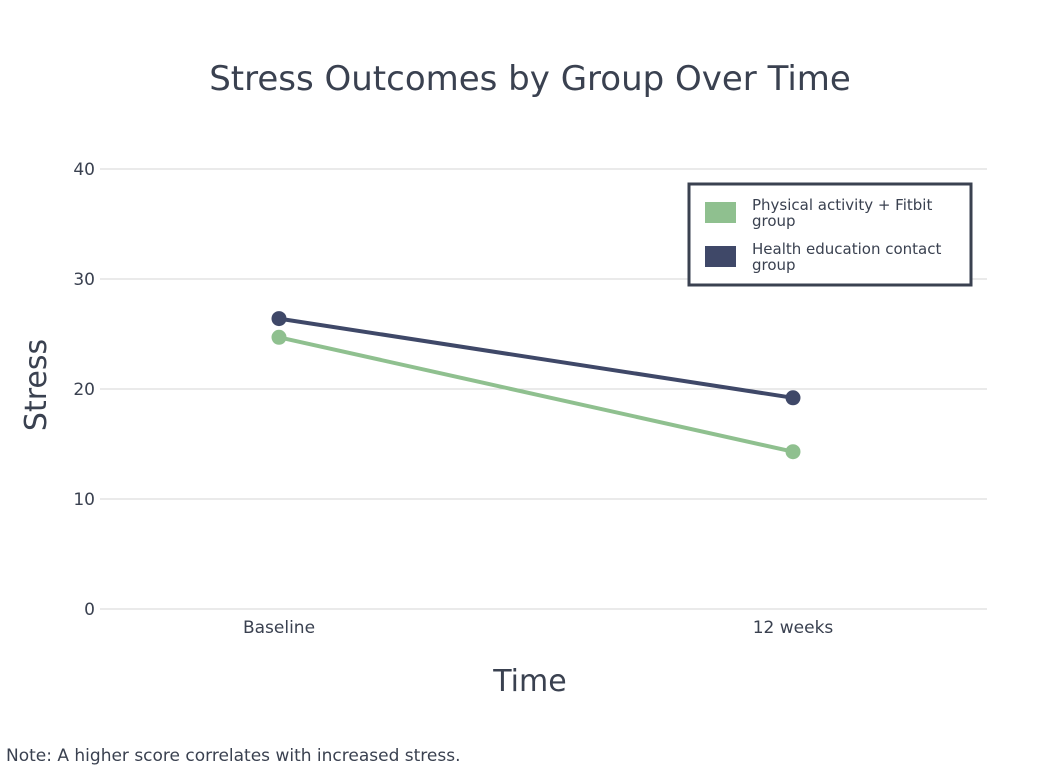 The width and height of the screenshot is (1060, 768). Describe the element at coordinates (279, 628) in the screenshot. I see `x-tick-label: Baseline` at that location.